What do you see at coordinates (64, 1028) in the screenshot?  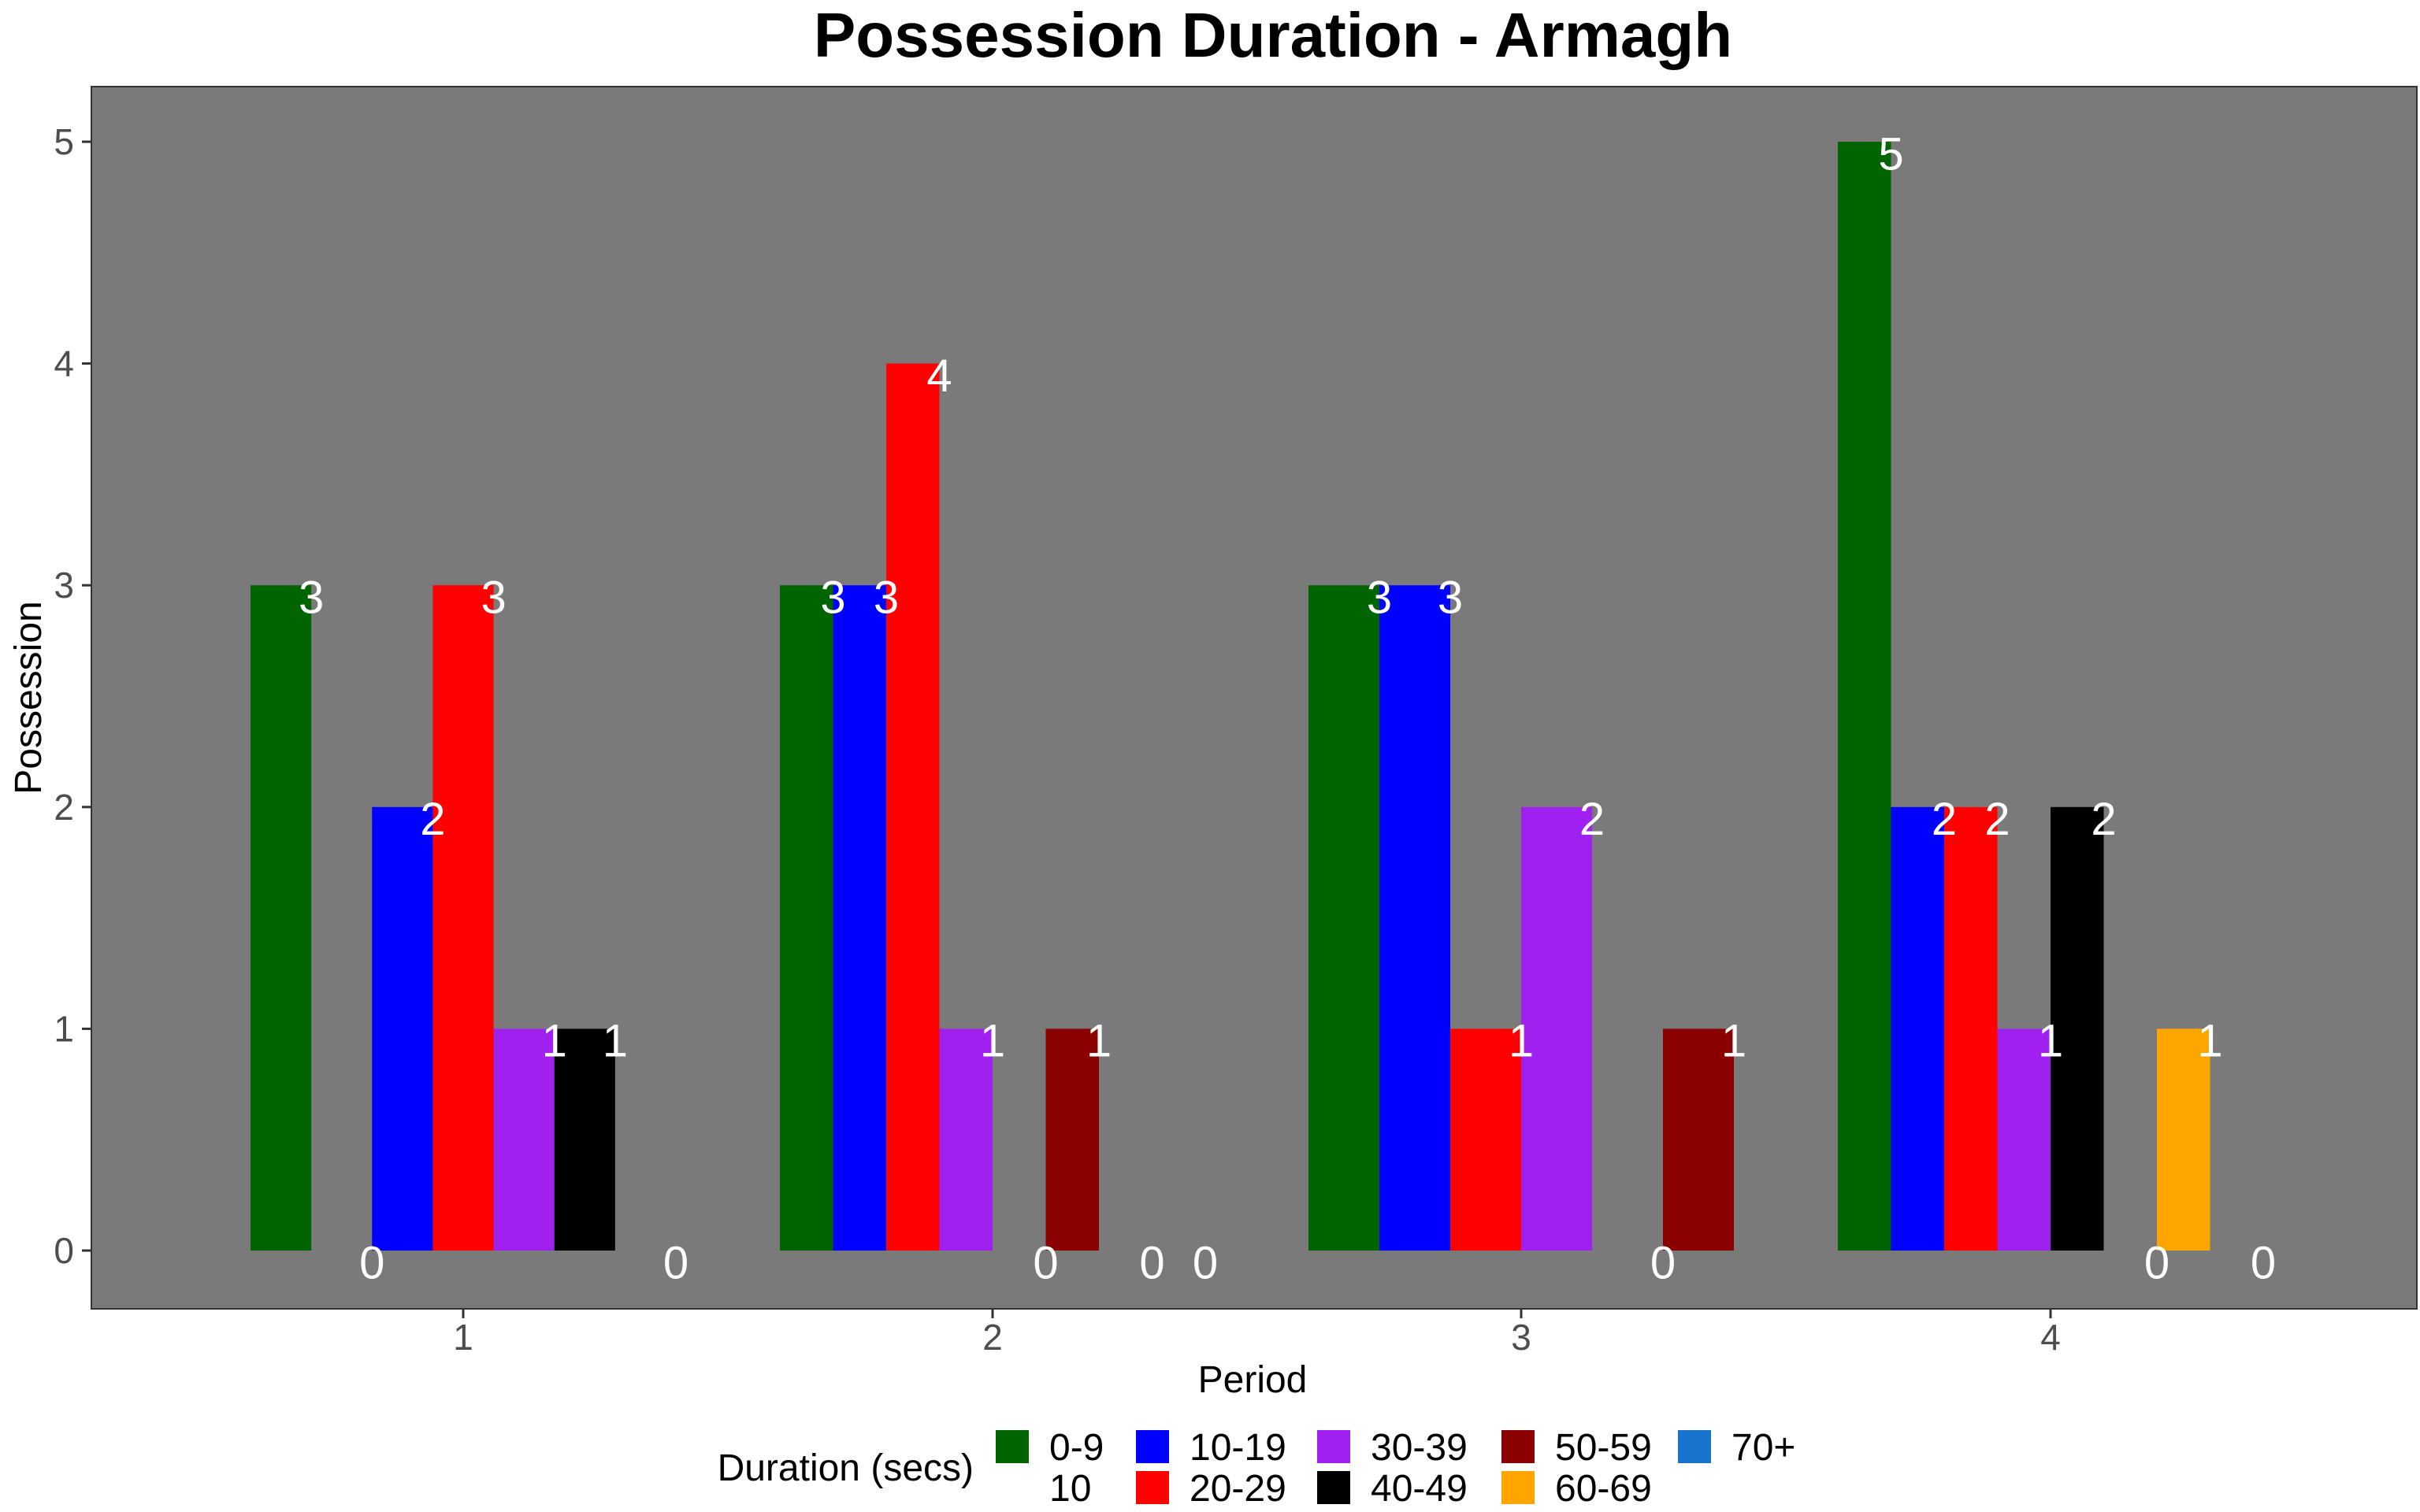 I see `y-tick-label: 1` at bounding box center [64, 1028].